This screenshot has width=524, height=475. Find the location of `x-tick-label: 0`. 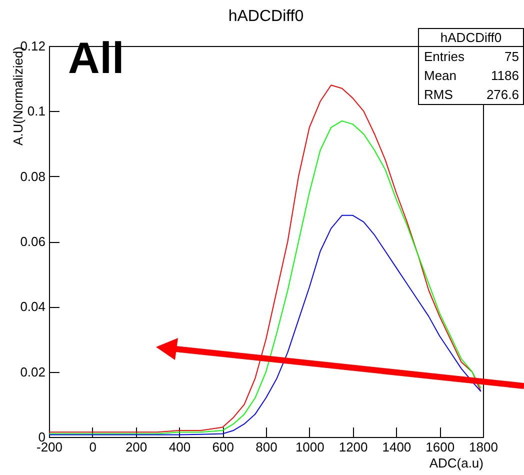

x-tick-label: 0 is located at coordinates (93, 447).